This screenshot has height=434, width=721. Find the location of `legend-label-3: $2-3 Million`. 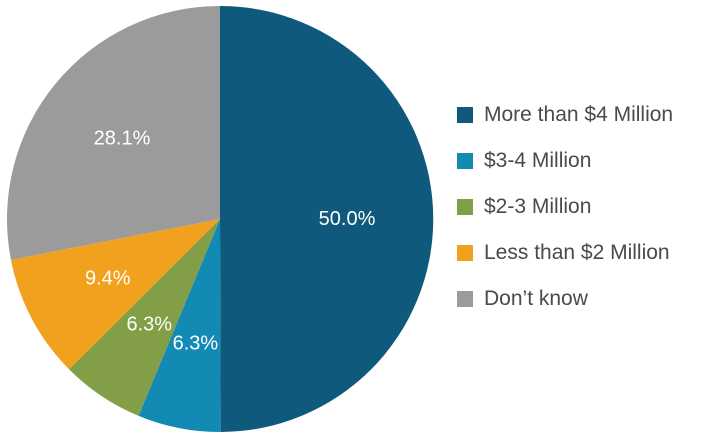

legend-label-3: $2-3 Million is located at coordinates (538, 206).